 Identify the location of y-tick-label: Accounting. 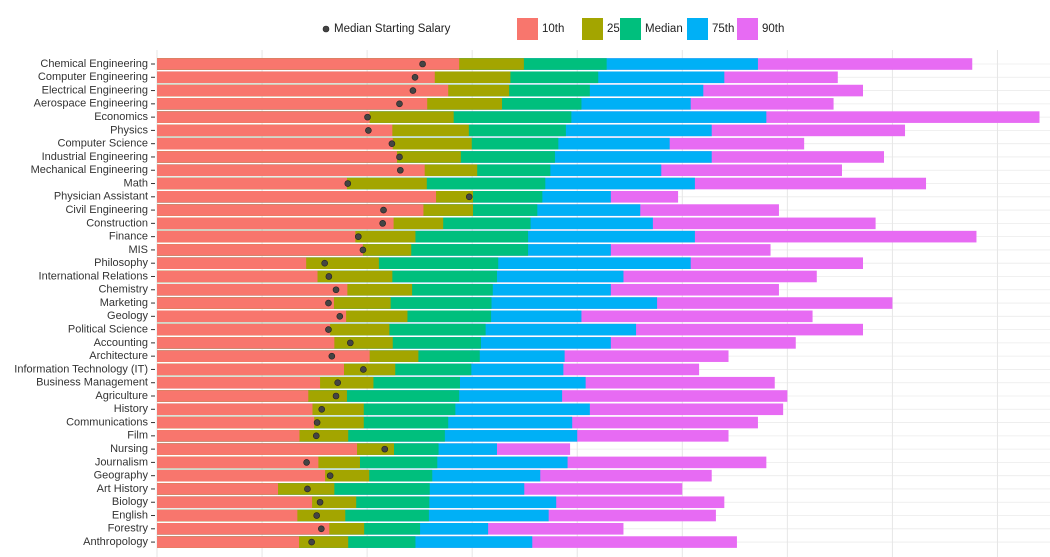
(121, 343).